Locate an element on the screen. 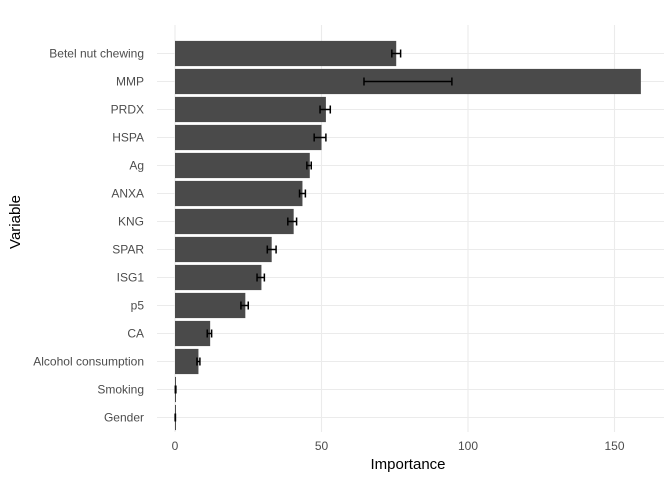 This screenshot has width=672, height=480. y-tick-label: KNG is located at coordinates (131, 222).